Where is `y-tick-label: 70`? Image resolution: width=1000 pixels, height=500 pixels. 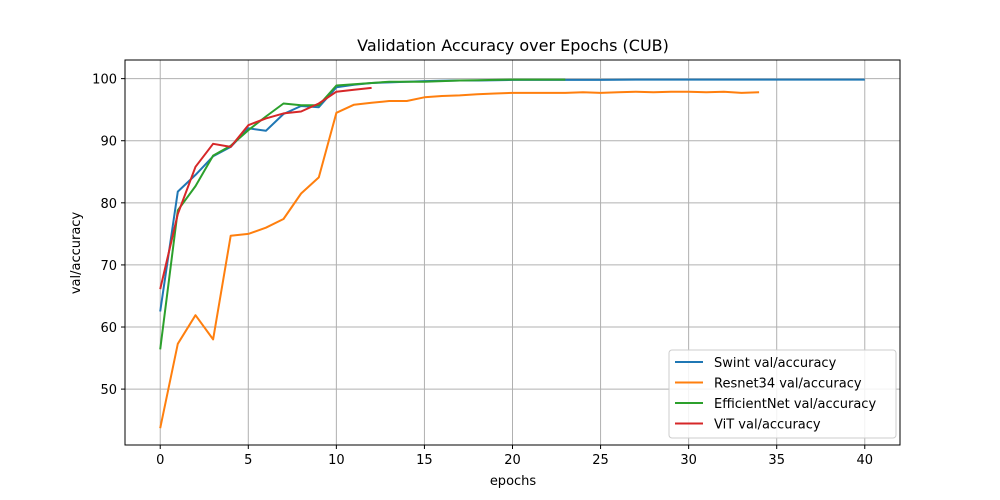 y-tick-label: 70 is located at coordinates (108, 266).